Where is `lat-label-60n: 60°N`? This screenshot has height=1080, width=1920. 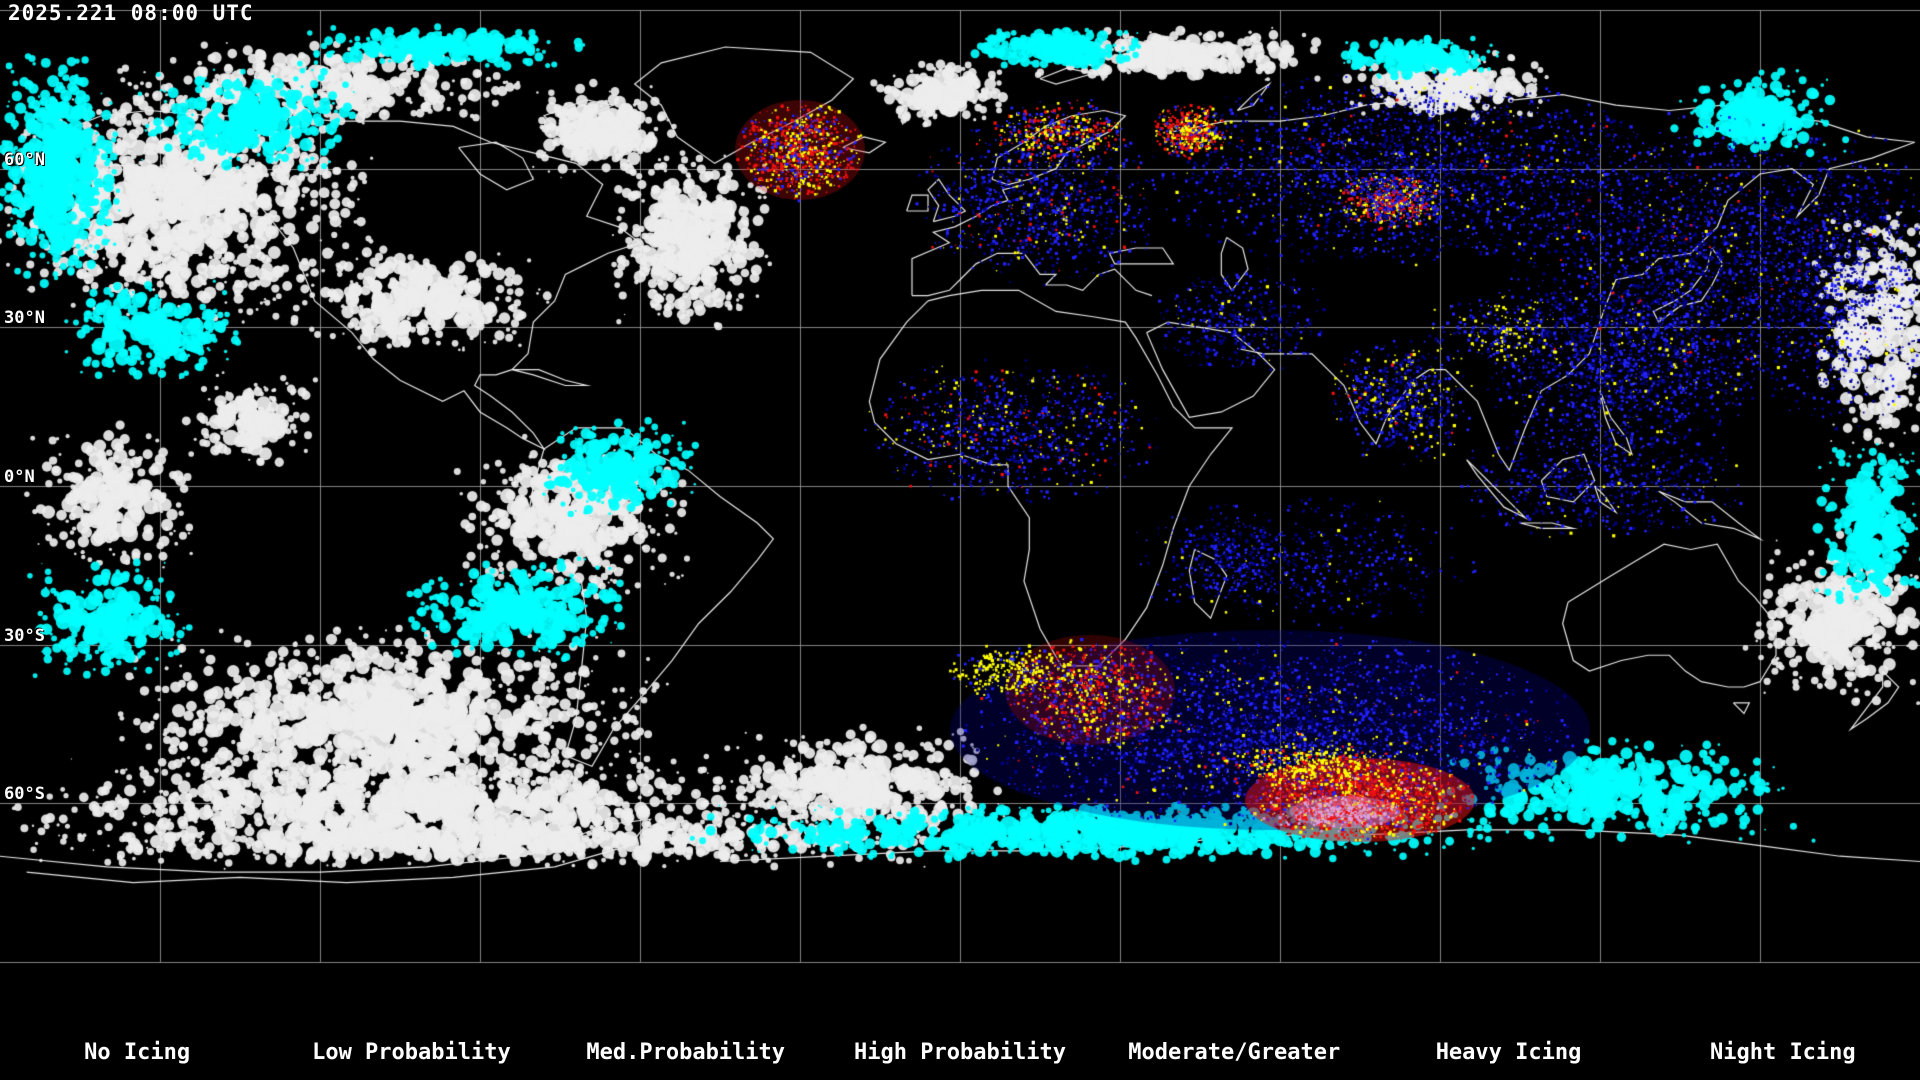
lat-label-60n: 60°N is located at coordinates (24, 160).